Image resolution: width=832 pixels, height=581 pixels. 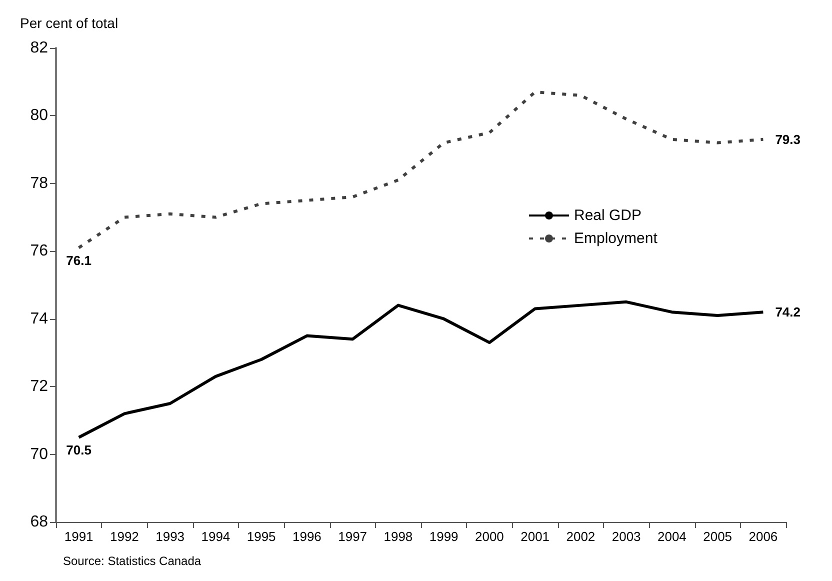 I want to click on y-tick-label: 68, so click(x=39, y=522).